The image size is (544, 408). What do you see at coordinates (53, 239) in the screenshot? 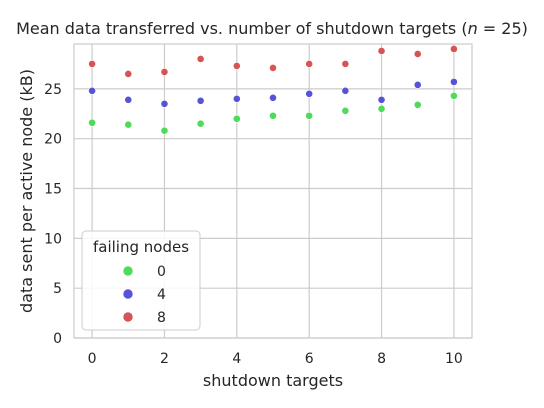
I see `y-tick-label: 10` at bounding box center [53, 239].